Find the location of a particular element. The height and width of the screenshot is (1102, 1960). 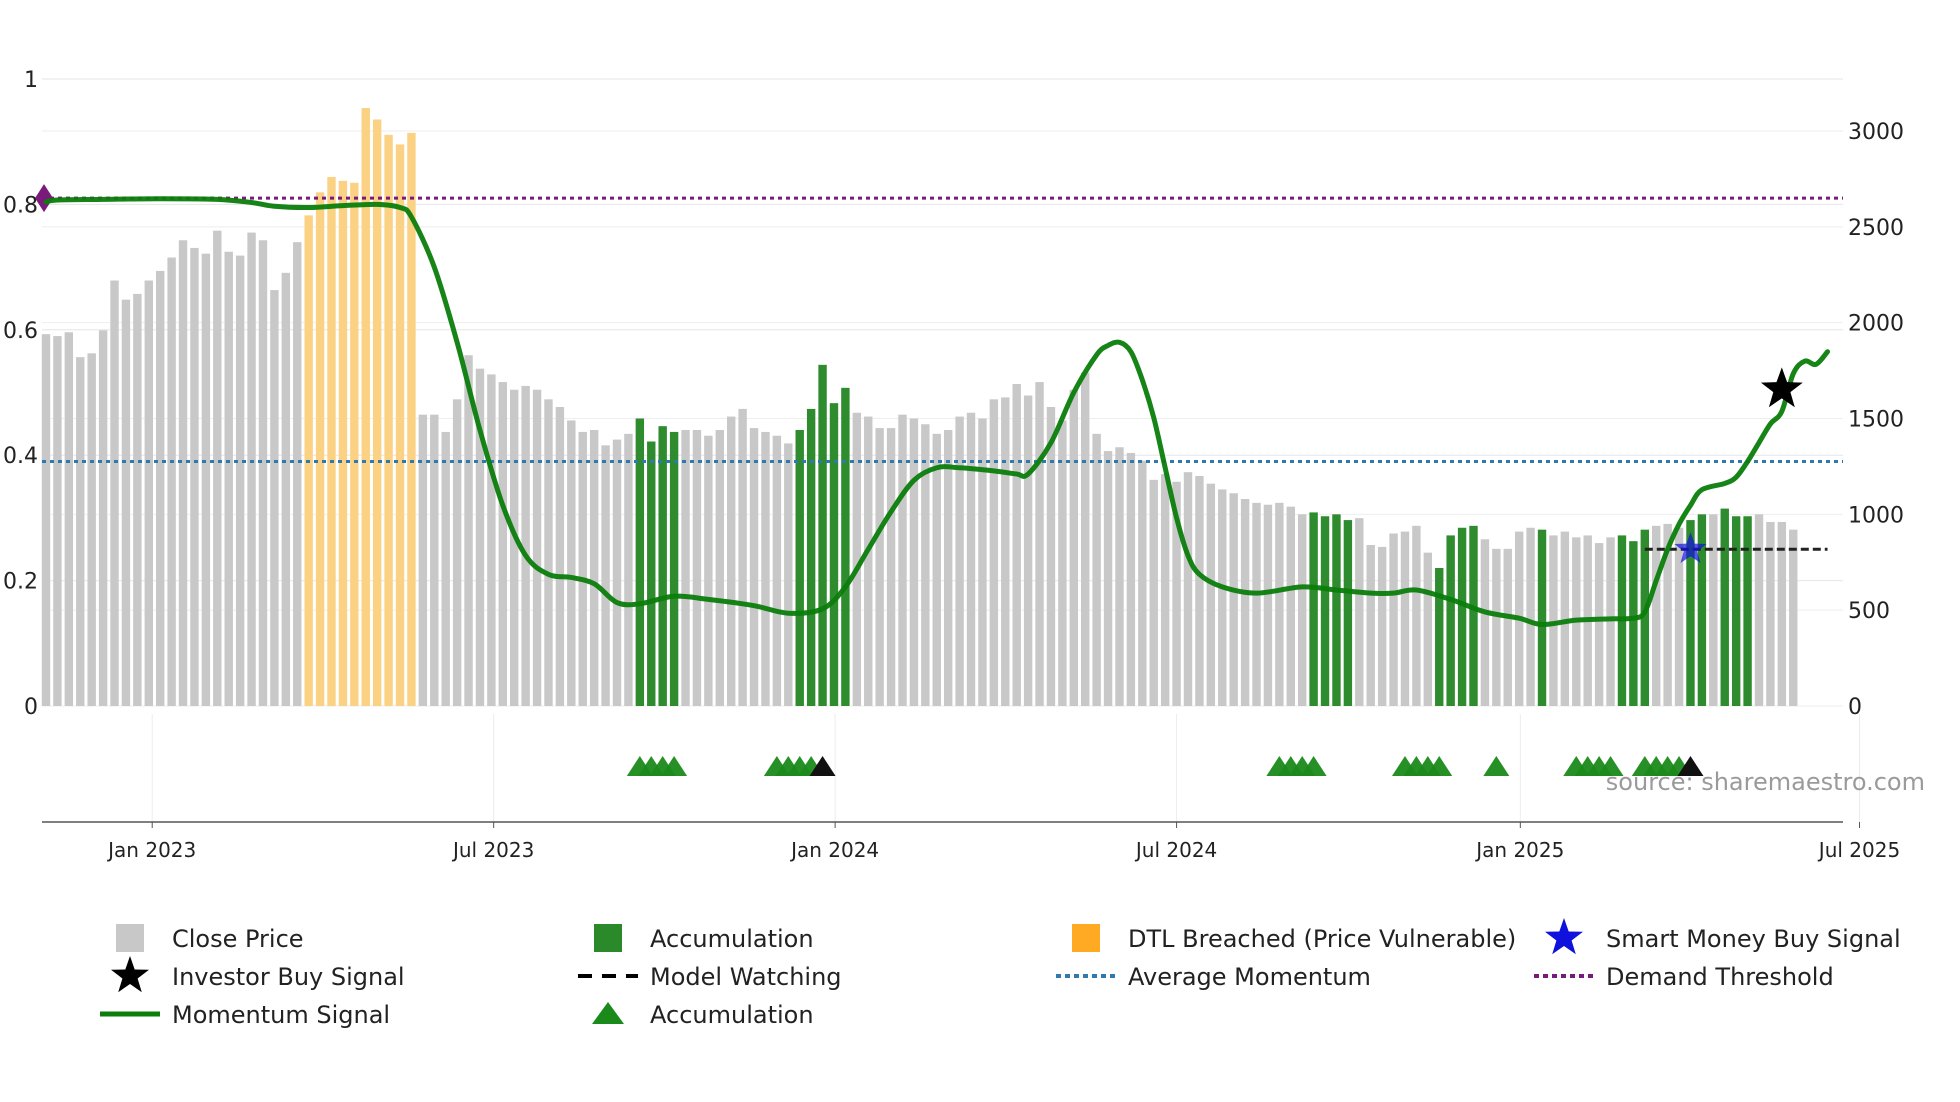

right-axis-tick-label: 2000 is located at coordinates (1876, 324).